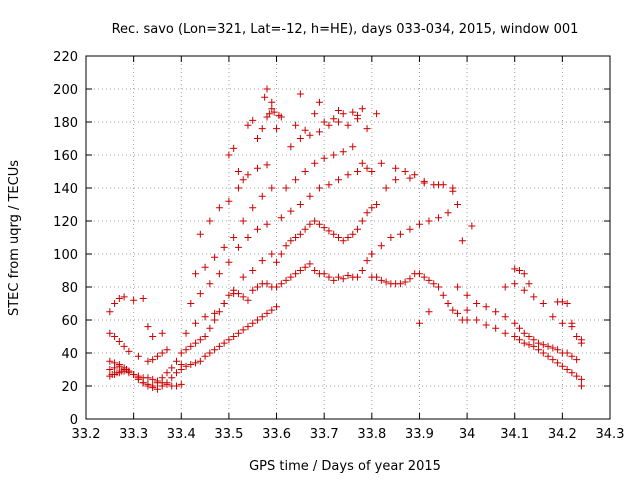  What do you see at coordinates (14, 238) in the screenshot?
I see `y-axis-label: STEC from uqrg / TECUs` at bounding box center [14, 238].